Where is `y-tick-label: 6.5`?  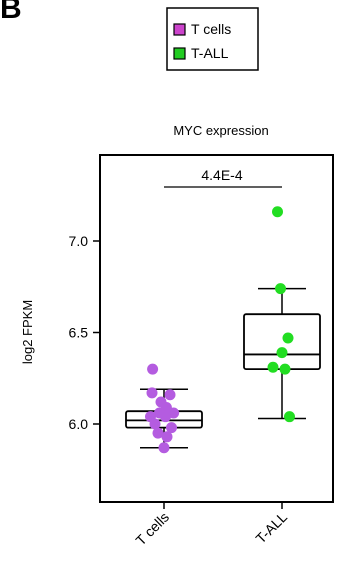 y-tick-label: 6.5 is located at coordinates (79, 333).